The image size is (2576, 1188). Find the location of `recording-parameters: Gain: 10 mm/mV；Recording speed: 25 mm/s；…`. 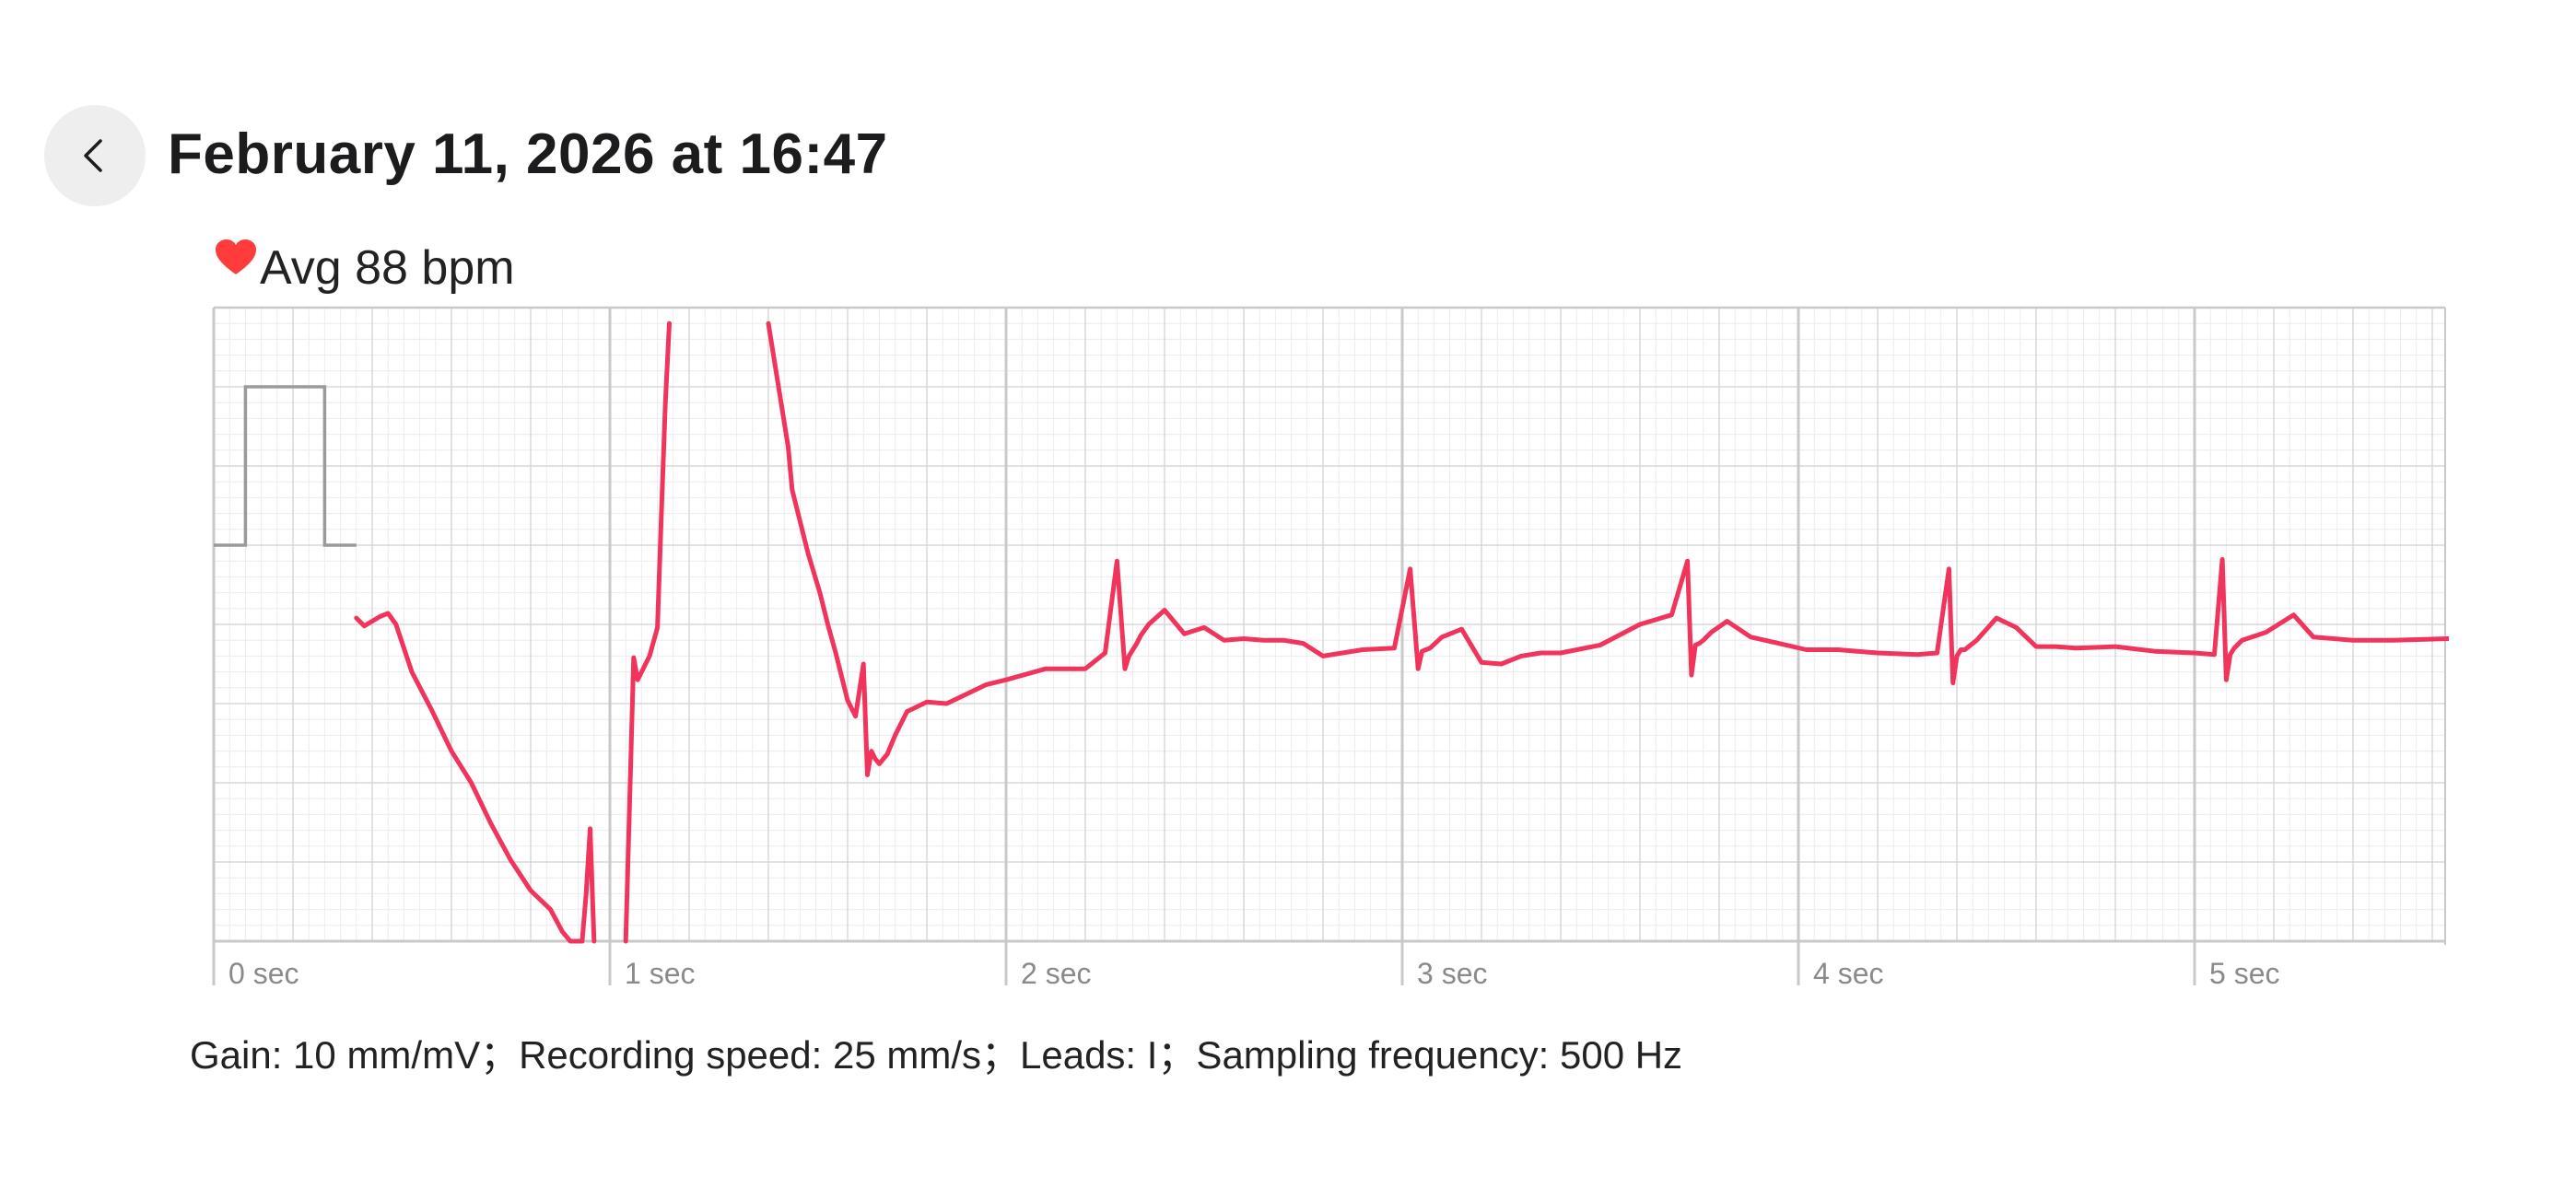

recording-parameters: Gain: 10 mm/mV；Recording speed: 25 mm/s；… is located at coordinates (936, 1055).